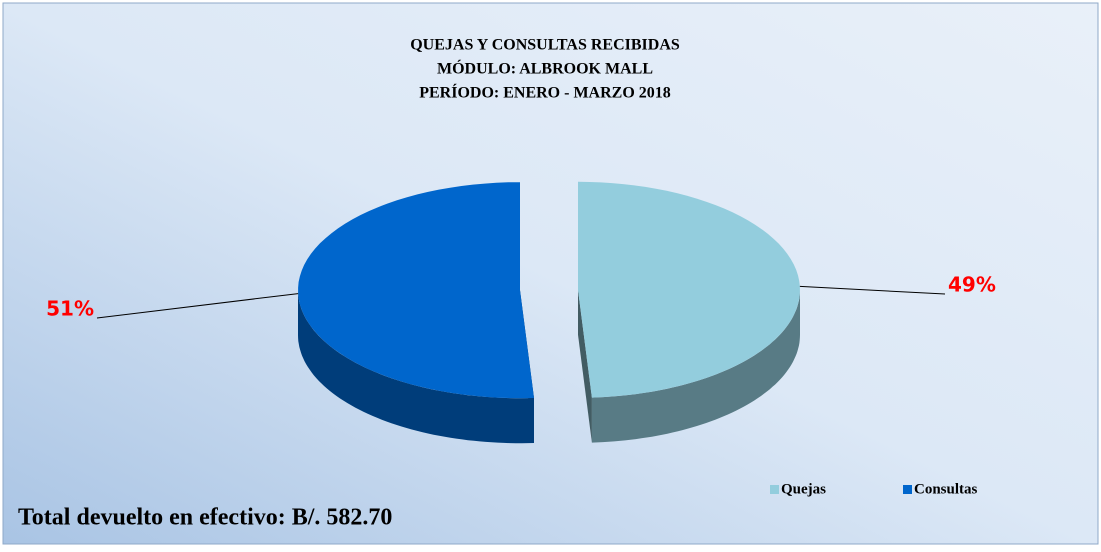 This screenshot has width=1101, height=552. I want to click on data-label: 49%, so click(972, 285).